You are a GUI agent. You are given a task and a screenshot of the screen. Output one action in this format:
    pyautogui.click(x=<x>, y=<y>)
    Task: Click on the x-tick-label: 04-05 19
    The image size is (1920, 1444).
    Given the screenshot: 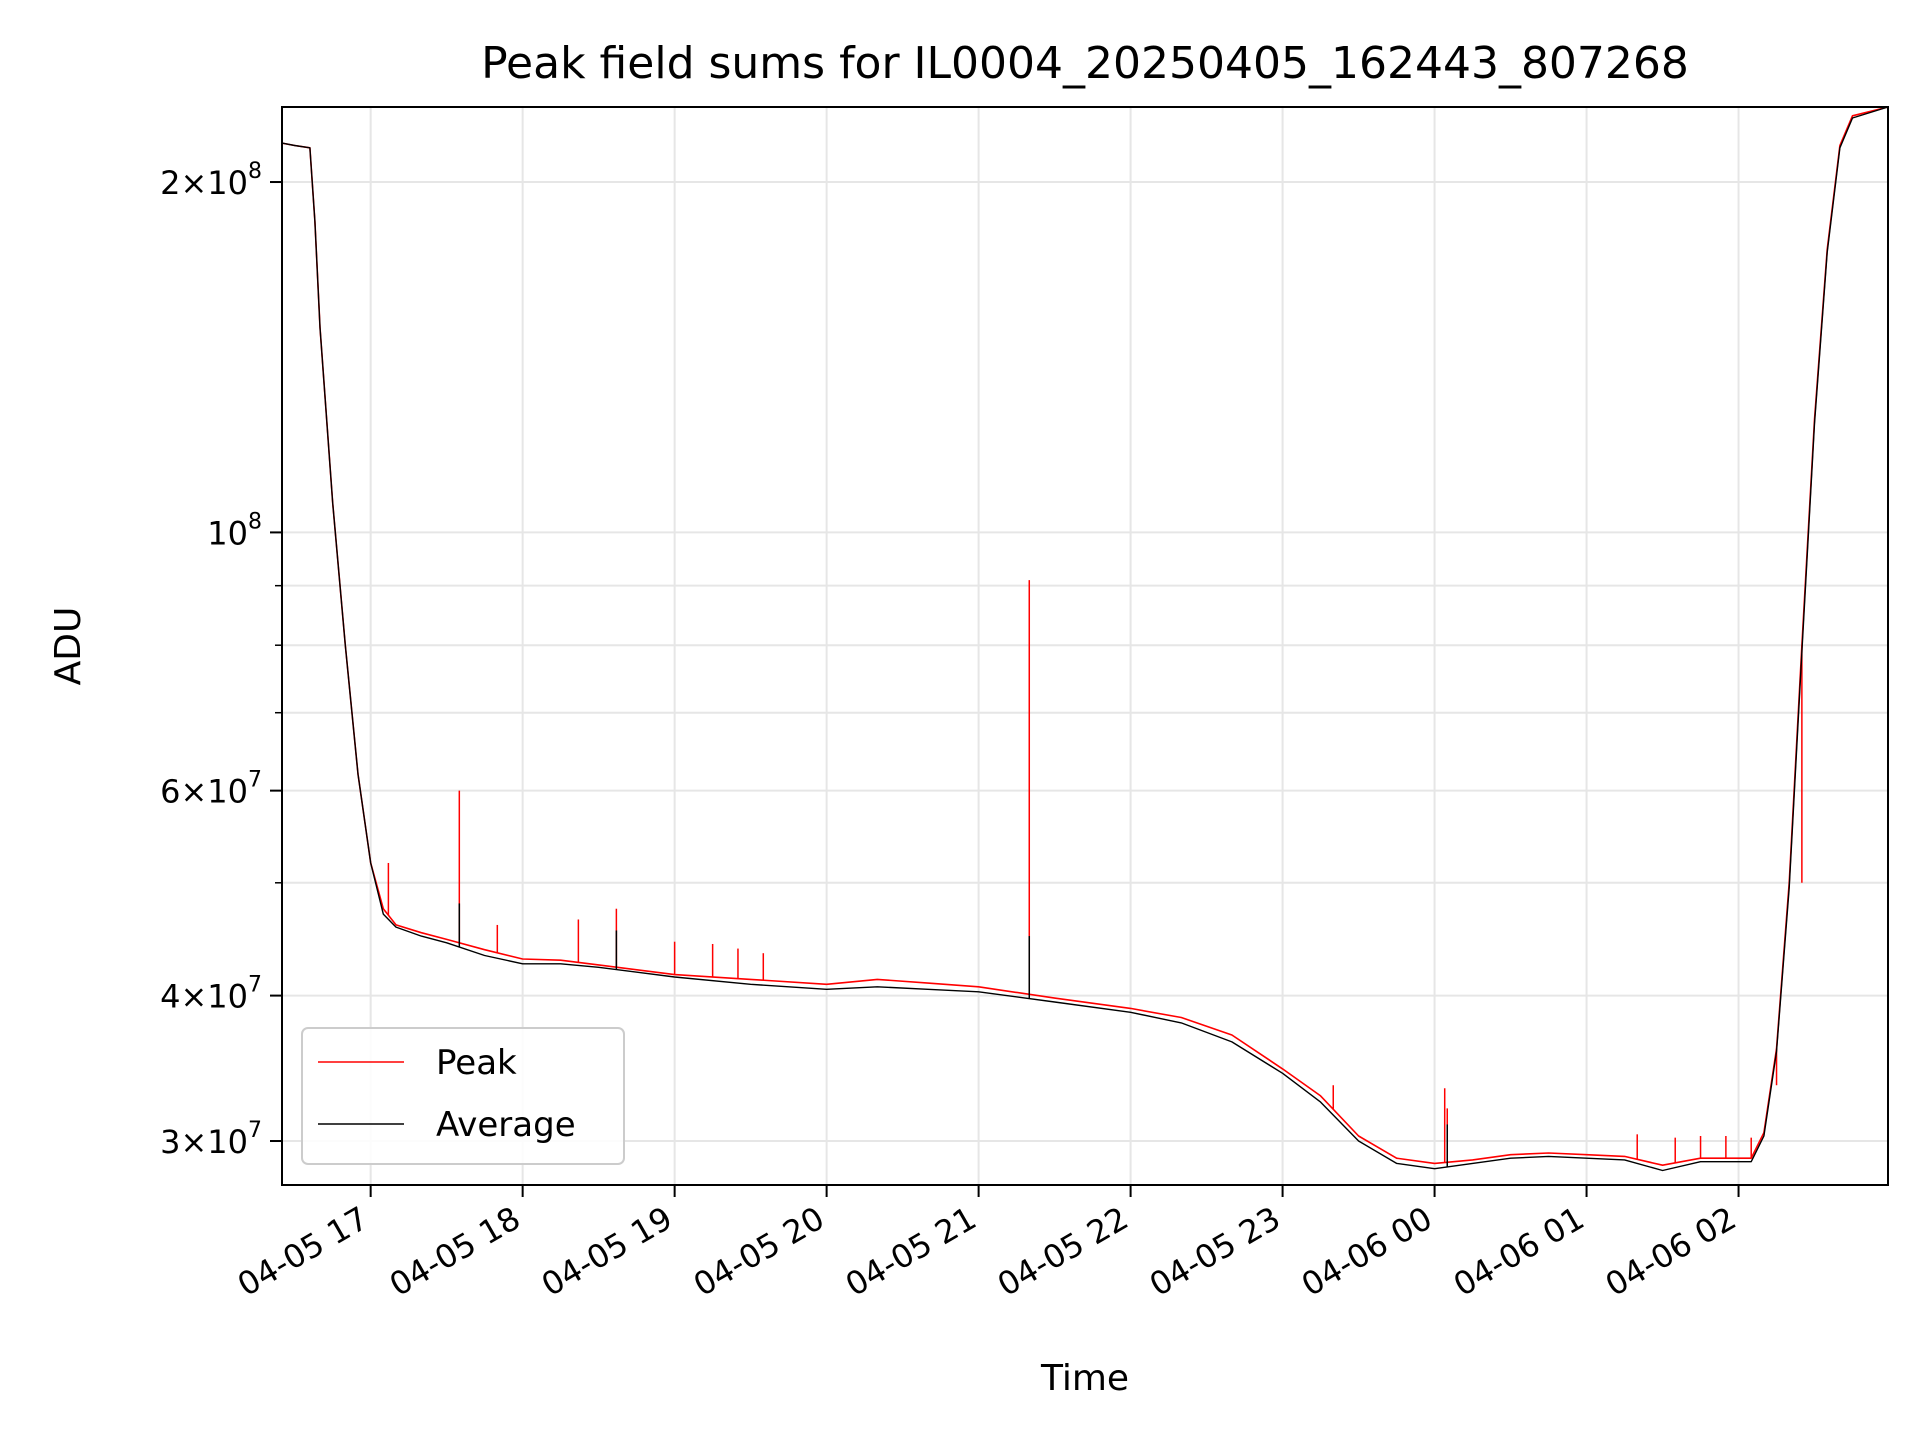 What is the action you would take?
    pyautogui.click(x=607, y=1251)
    